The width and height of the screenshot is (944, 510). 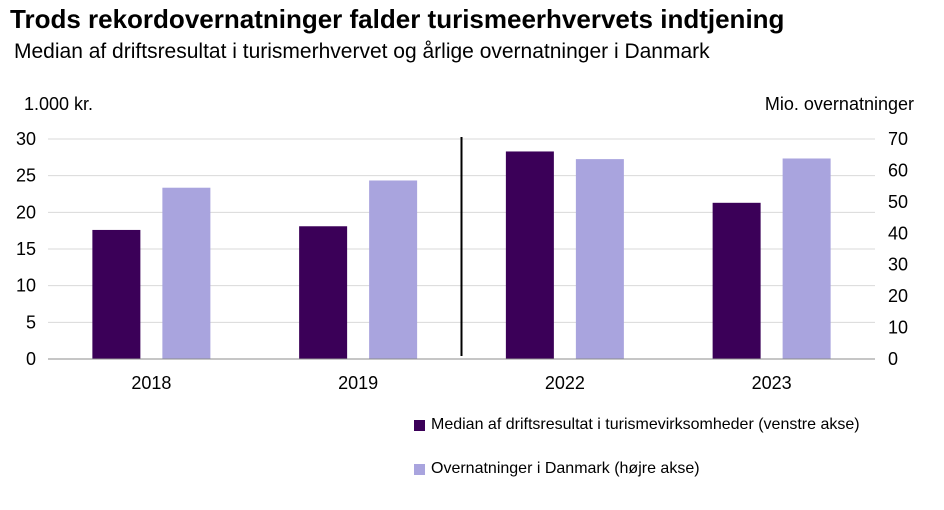 I want to click on x-tick-label: 2019, so click(x=358, y=383).